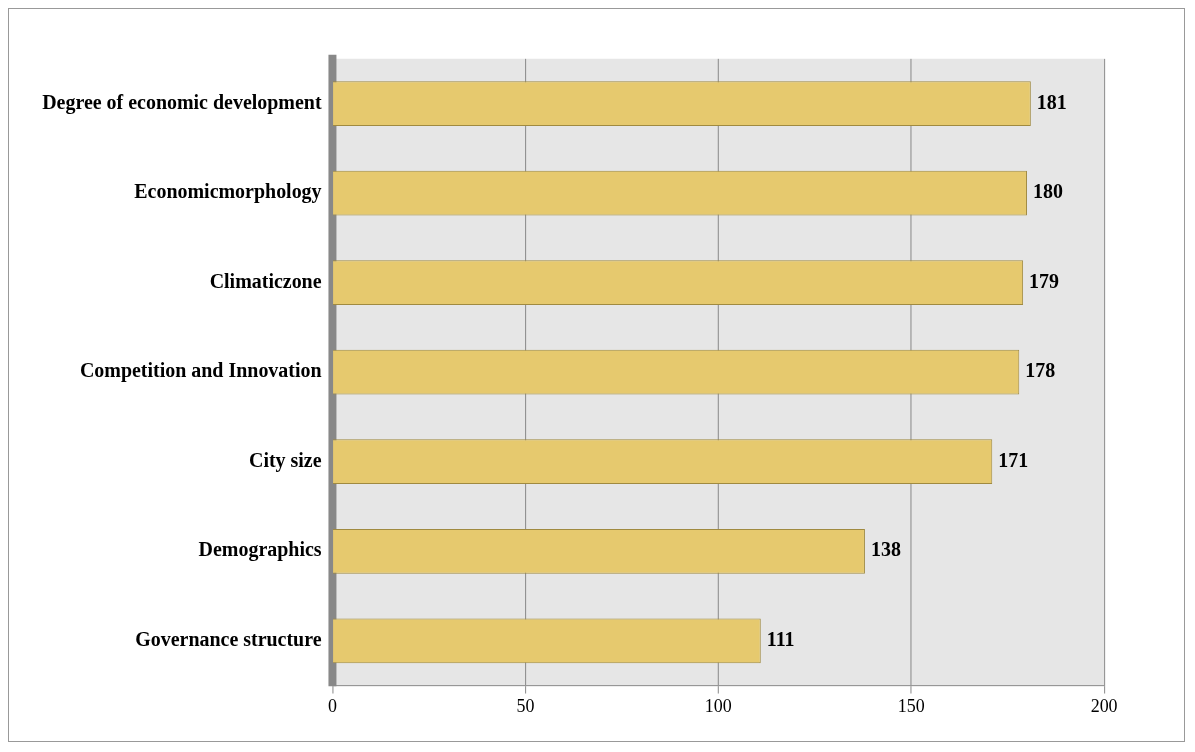  I want to click on y-tick-label: Degree of economic development, so click(182, 102).